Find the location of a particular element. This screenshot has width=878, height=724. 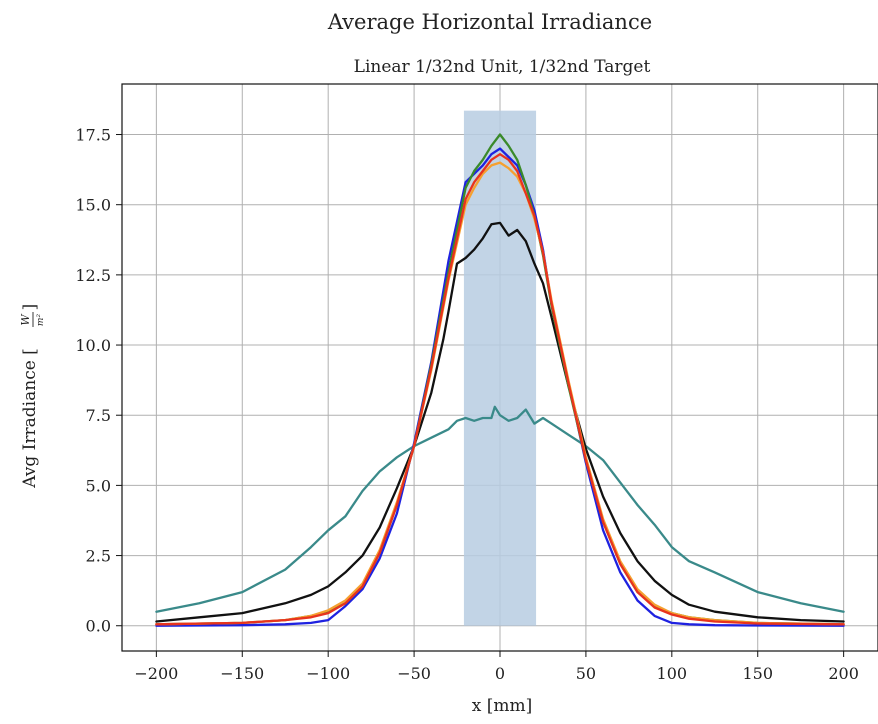

target-band-layer is located at coordinates (500, 368).